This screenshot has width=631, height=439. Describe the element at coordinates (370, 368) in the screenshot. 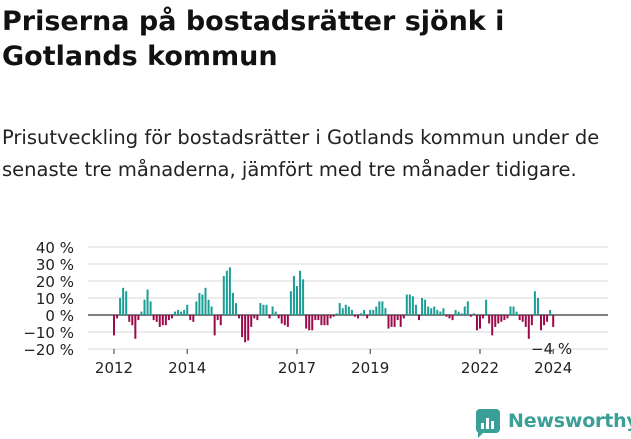

I see `x-tick-label: 2019` at that location.